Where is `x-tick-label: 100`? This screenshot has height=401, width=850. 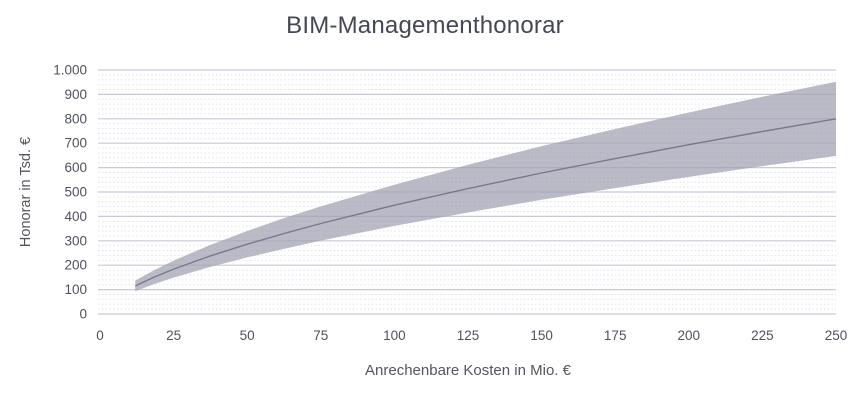 x-tick-label: 100 is located at coordinates (394, 335).